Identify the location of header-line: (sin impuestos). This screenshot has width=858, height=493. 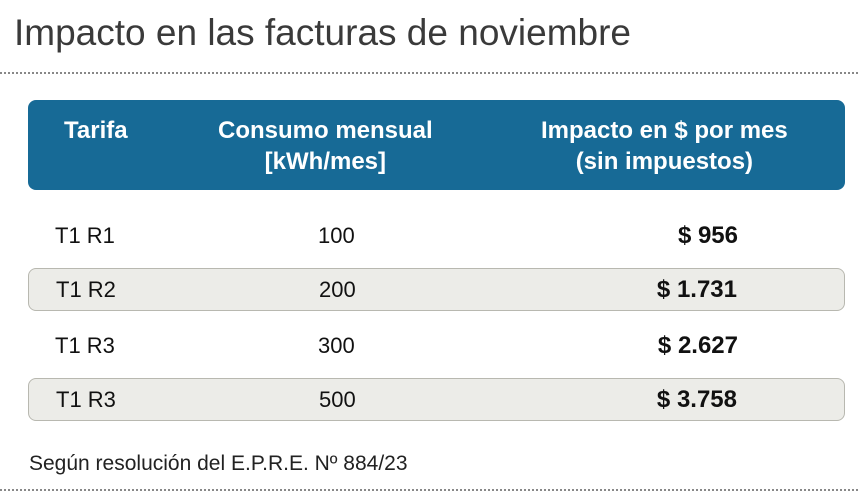
(664, 161).